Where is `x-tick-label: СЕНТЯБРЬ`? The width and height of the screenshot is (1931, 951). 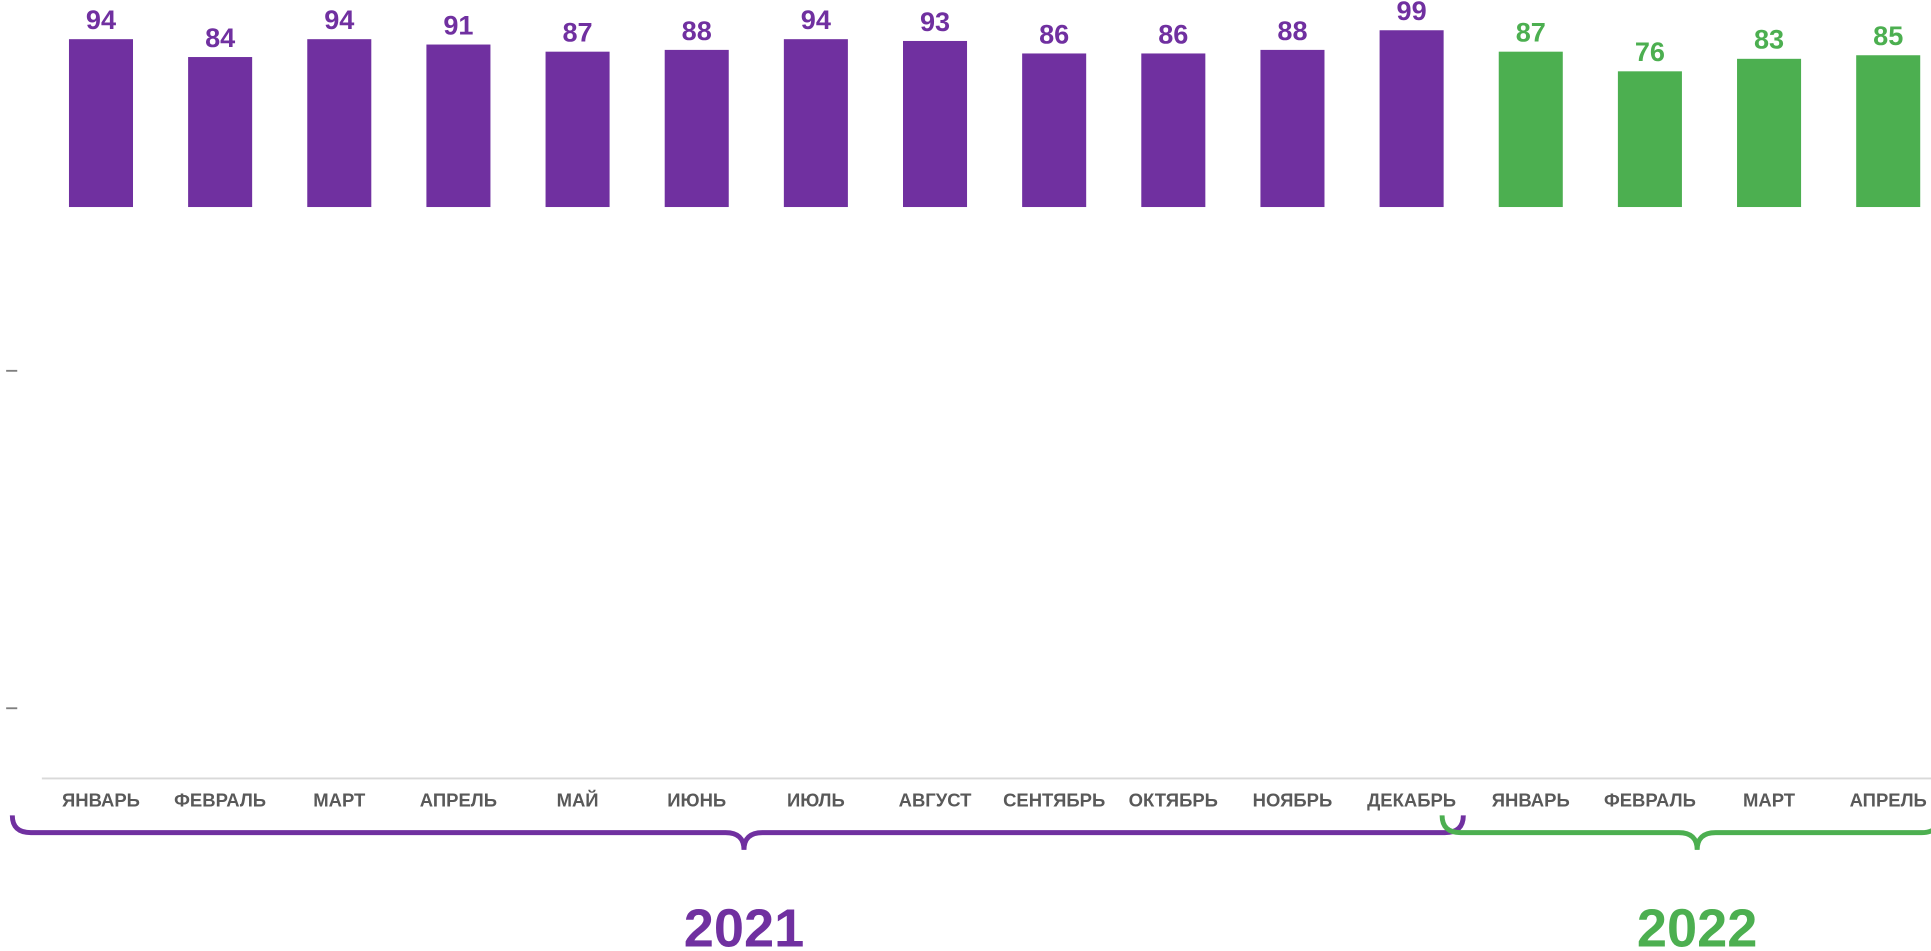 x-tick-label: СЕНТЯБРЬ is located at coordinates (1054, 800).